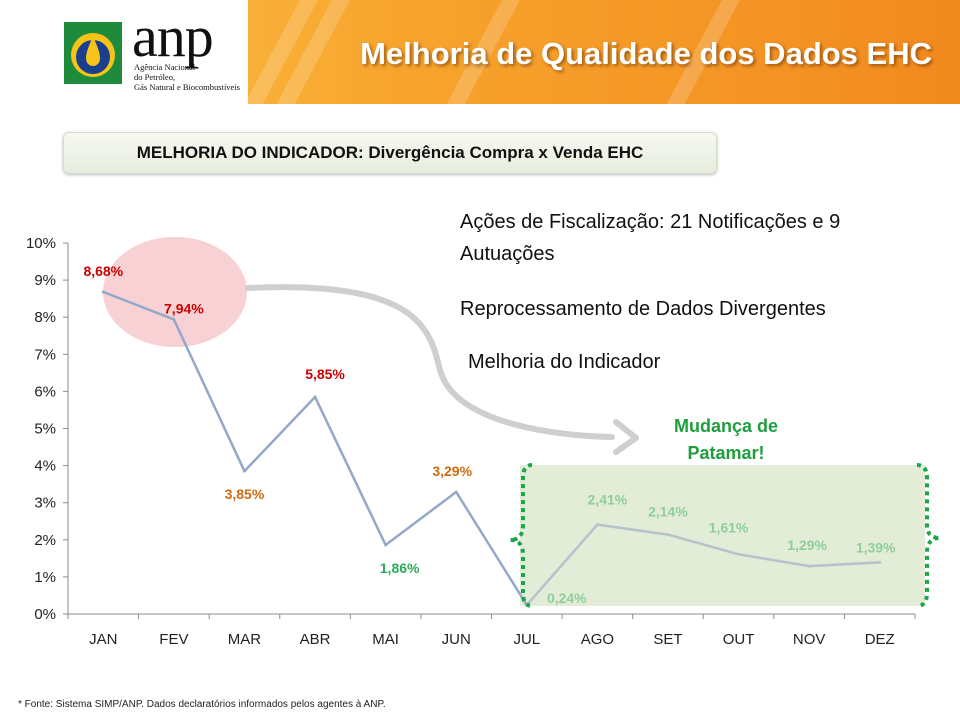 The image size is (960, 720). I want to click on anp-logo-icon, so click(93, 53).